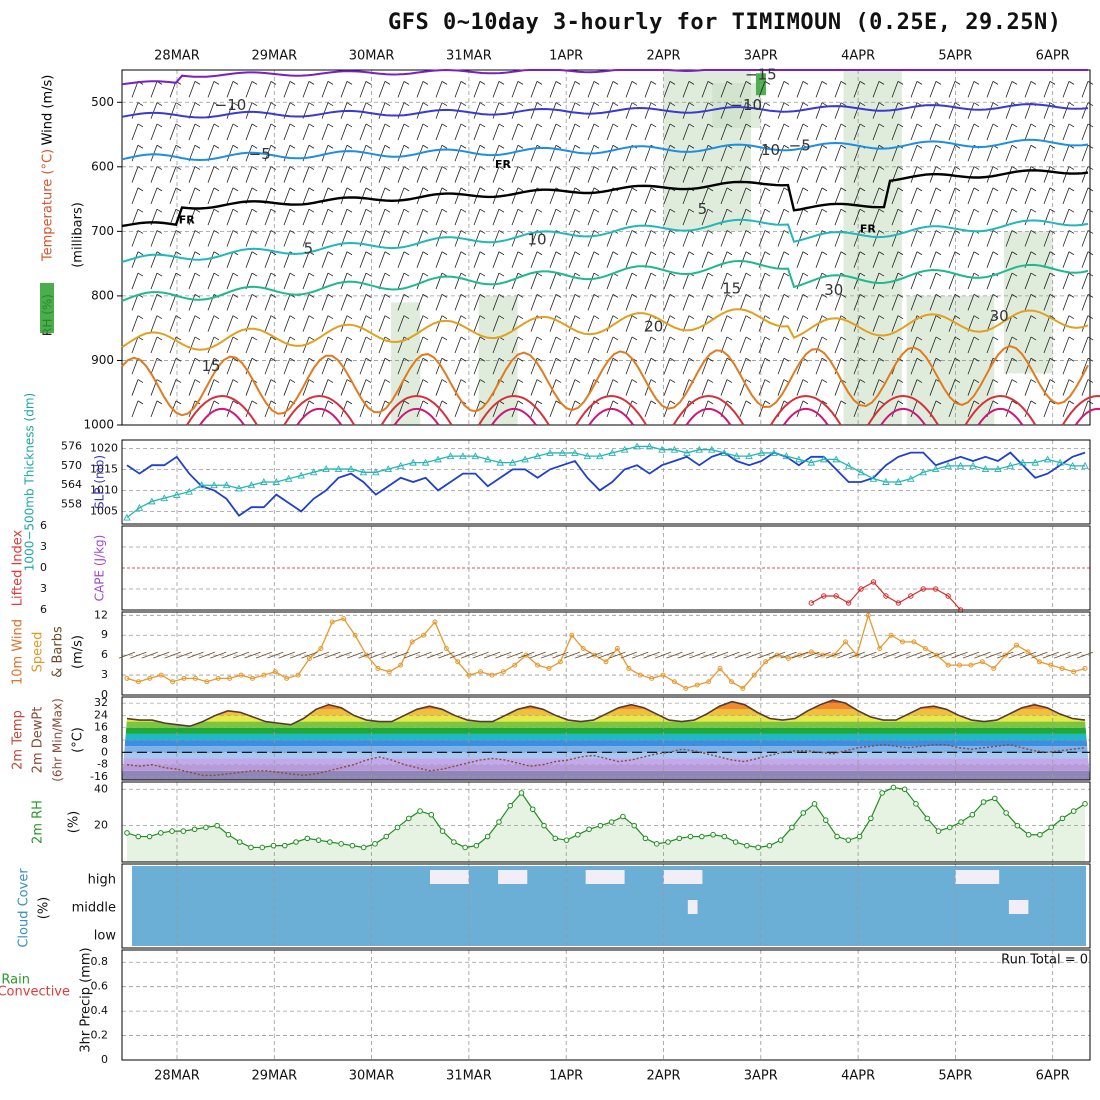 The height and width of the screenshot is (1100, 1100). I want to click on rh-point, so click(679, 838).